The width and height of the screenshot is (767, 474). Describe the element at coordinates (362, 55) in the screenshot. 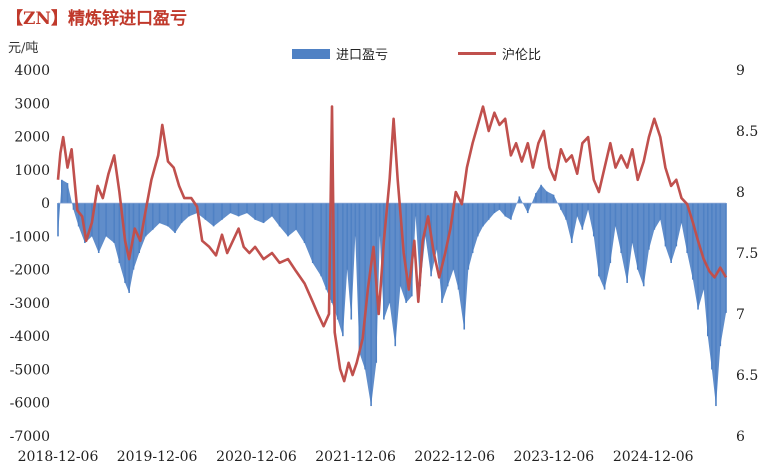

I see `legend-label-bar: 进口盈亏` at that location.